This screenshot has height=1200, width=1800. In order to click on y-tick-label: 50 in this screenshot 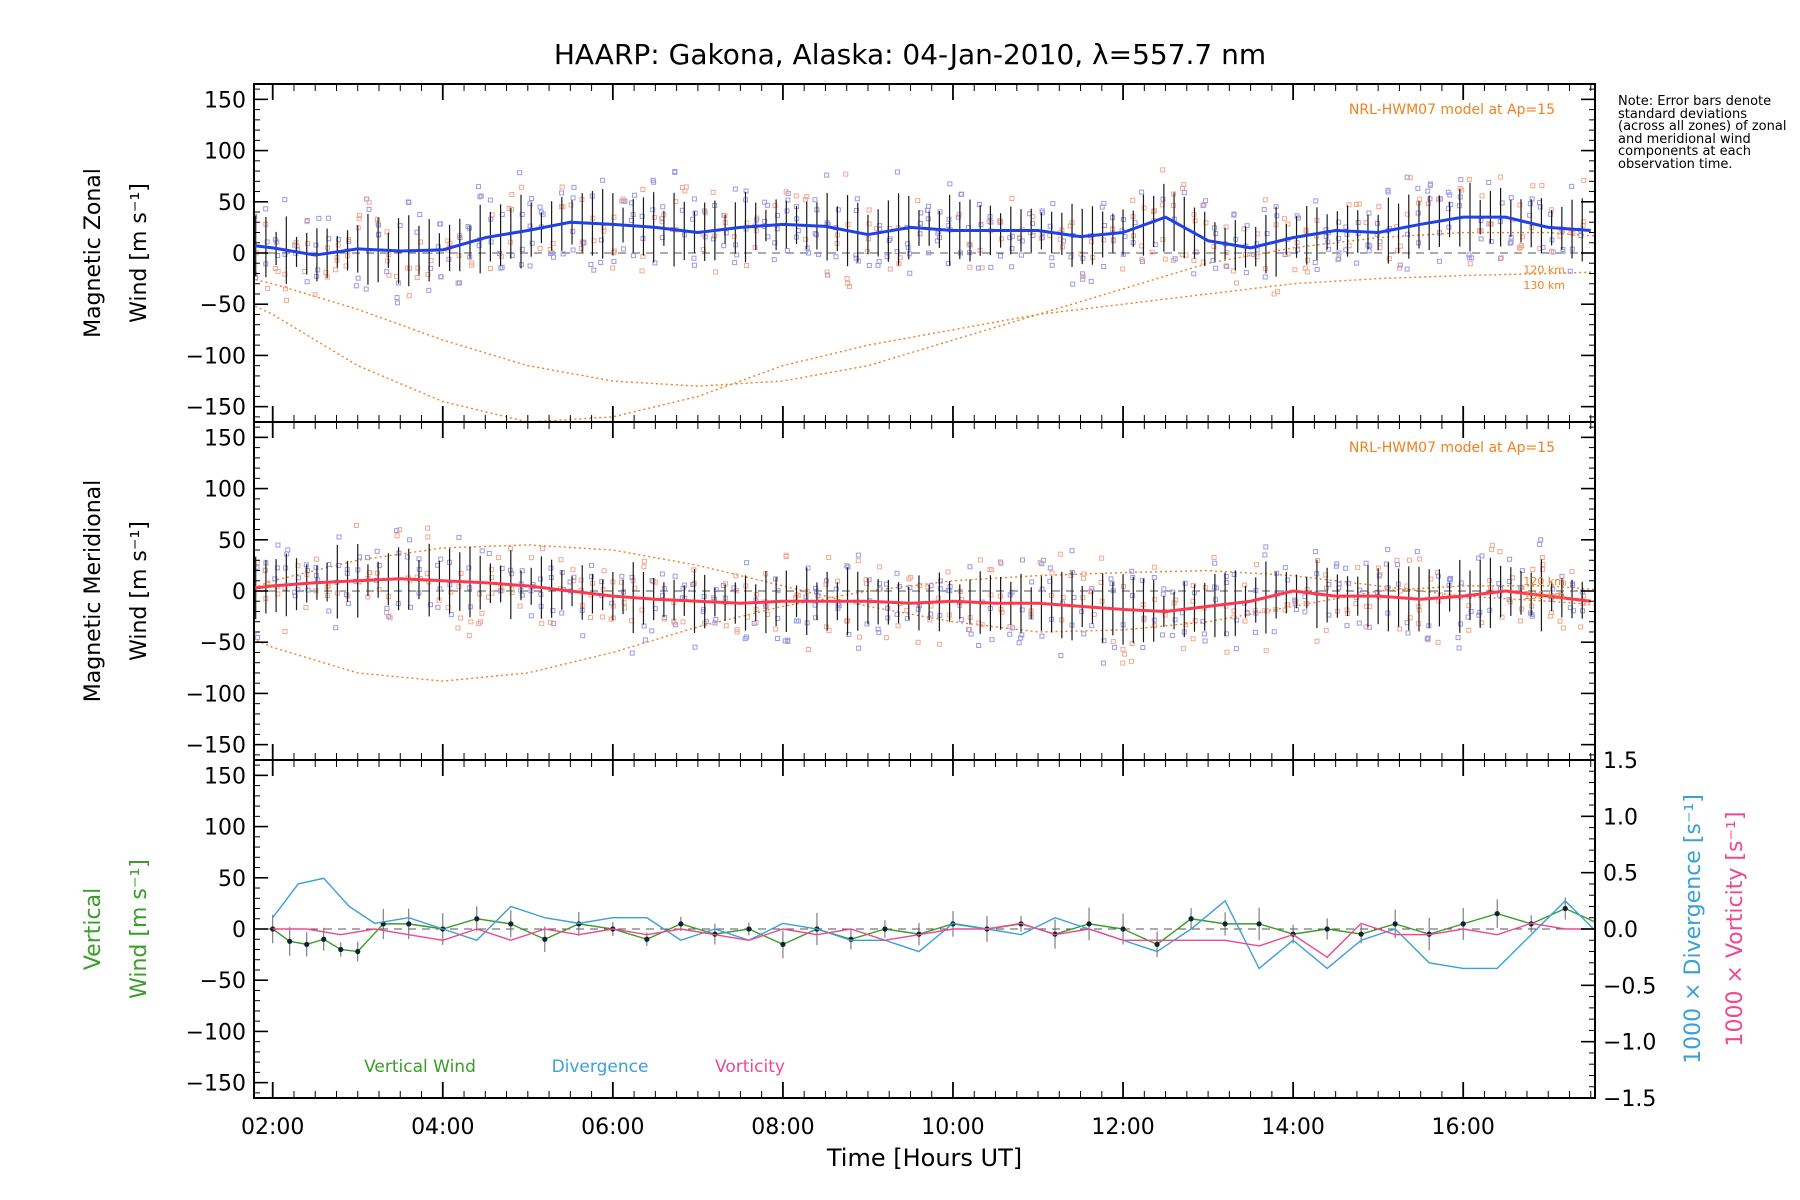, I will do `click(232, 879)`.